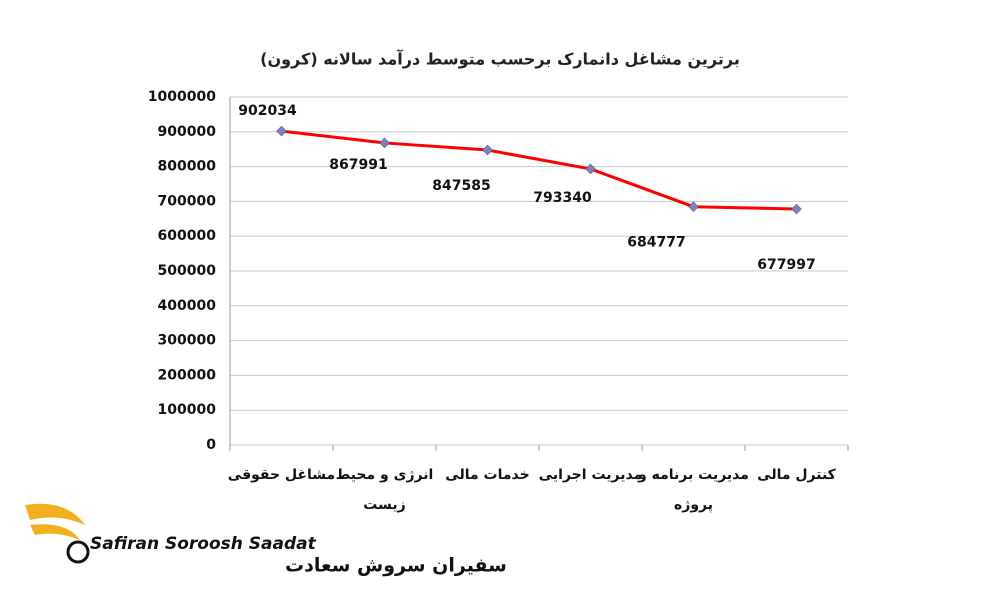  I want to click on data-label: 902034, so click(267, 111).